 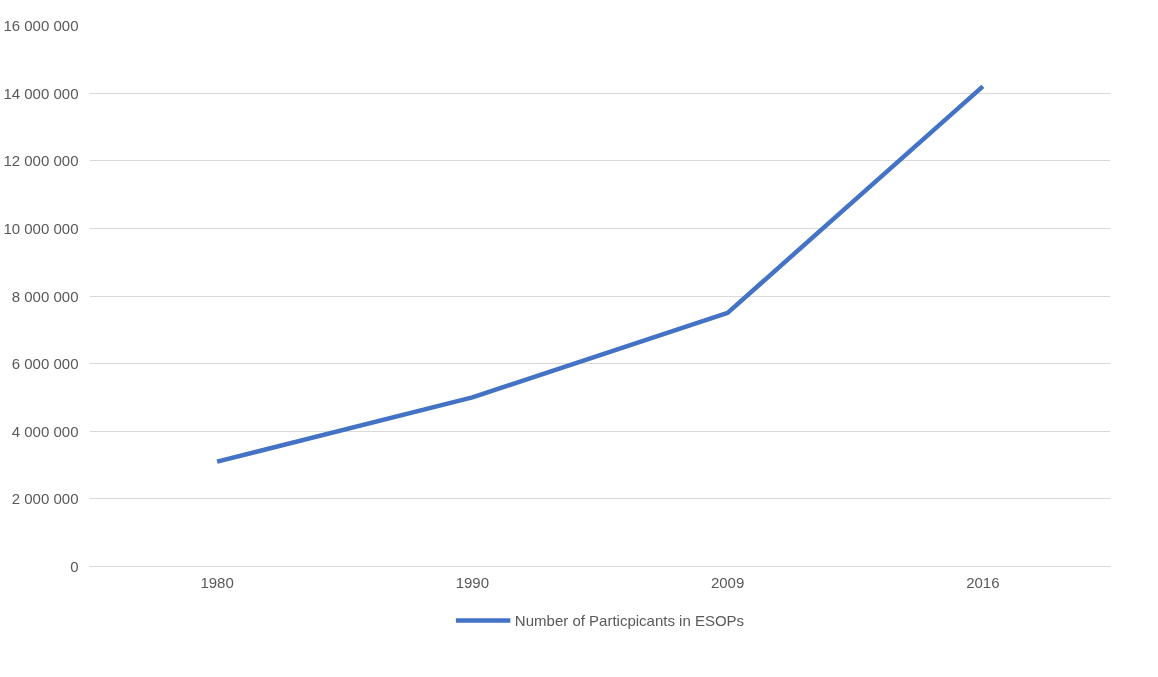 I want to click on y-tick-label: 8 000 000, so click(x=45, y=296).